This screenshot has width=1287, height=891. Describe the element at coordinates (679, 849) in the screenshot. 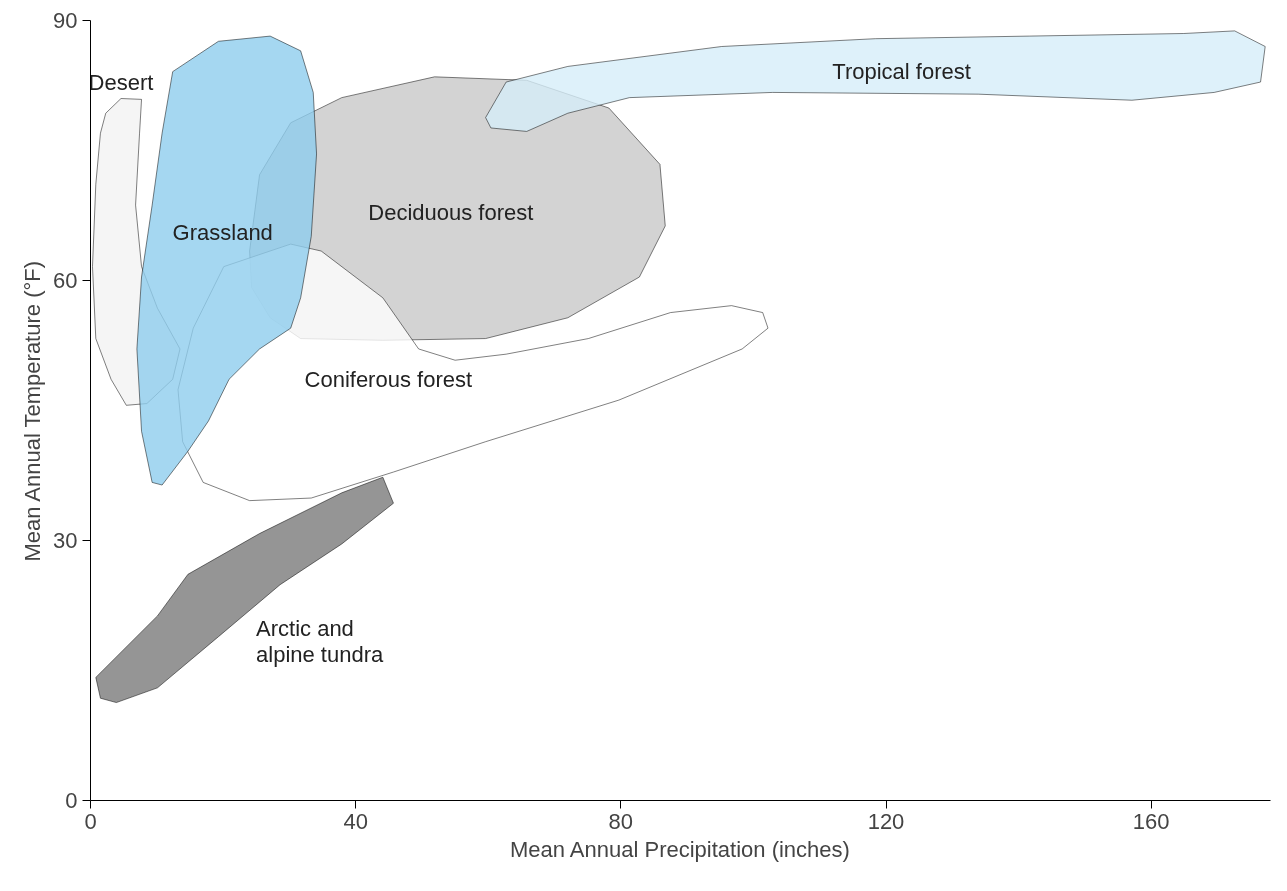

I see `x-axis-title: Mean Annual Precipitation (inches)` at that location.